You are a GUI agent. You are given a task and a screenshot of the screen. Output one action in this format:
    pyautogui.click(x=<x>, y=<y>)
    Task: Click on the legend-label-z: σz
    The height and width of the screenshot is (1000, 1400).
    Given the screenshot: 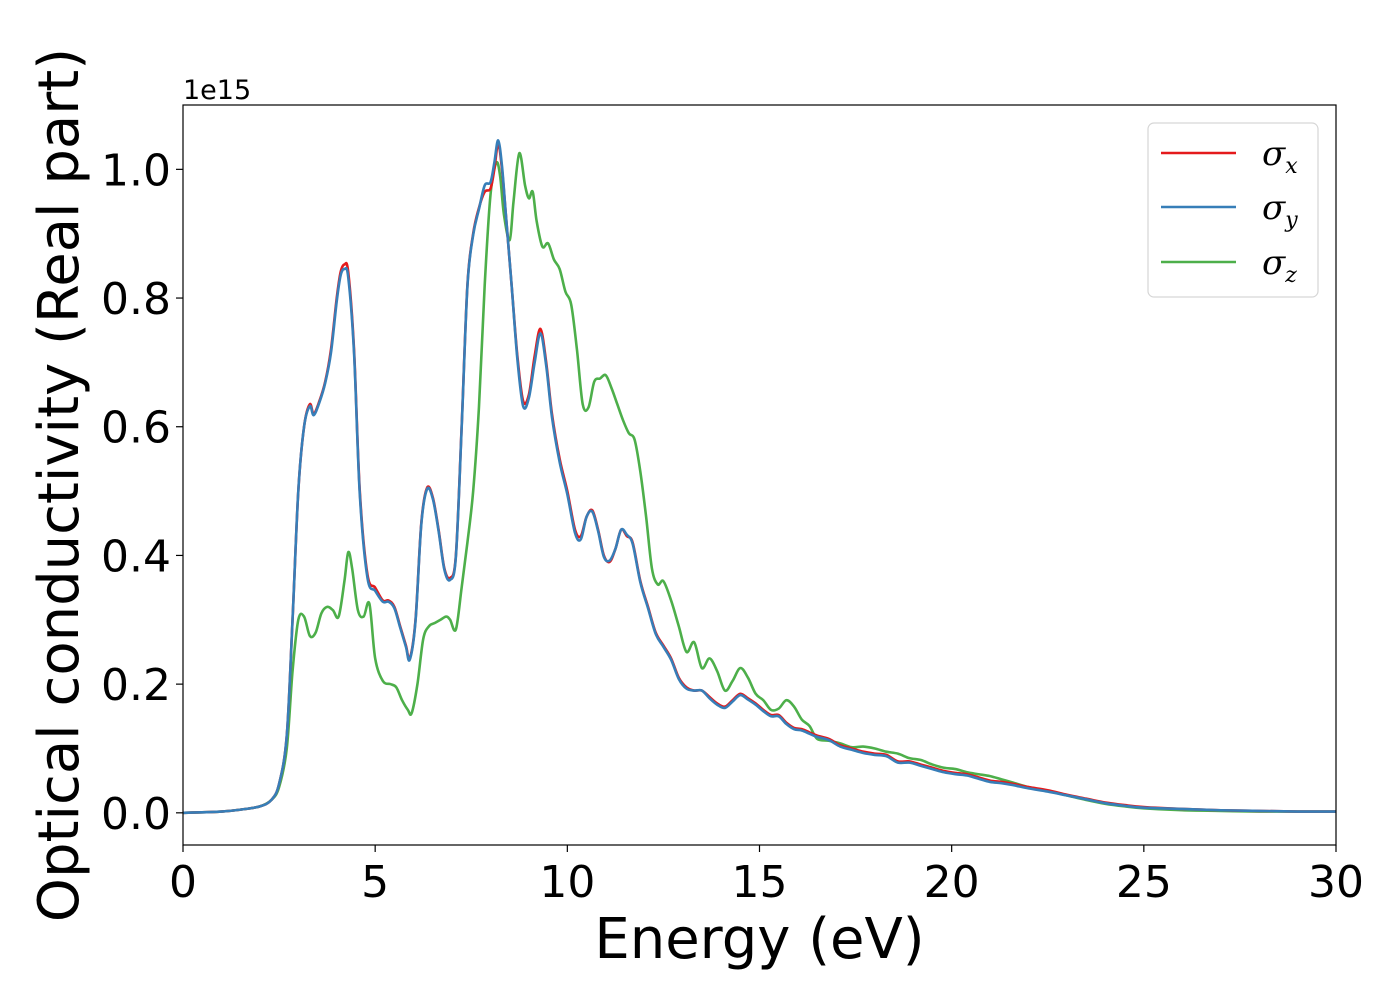 What is the action you would take?
    pyautogui.click(x=1279, y=265)
    